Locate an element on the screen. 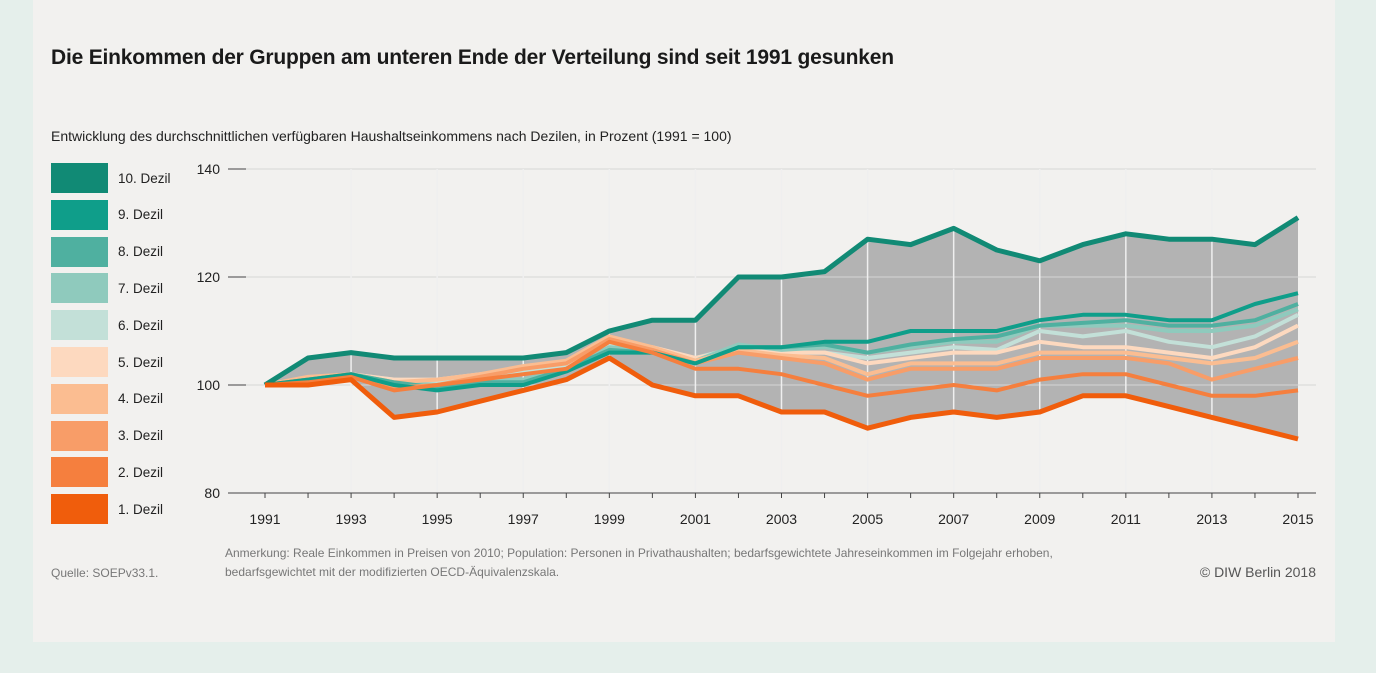 The image size is (1376, 673). source-note: Quelle: SOEPv33.1. is located at coordinates (105, 573).